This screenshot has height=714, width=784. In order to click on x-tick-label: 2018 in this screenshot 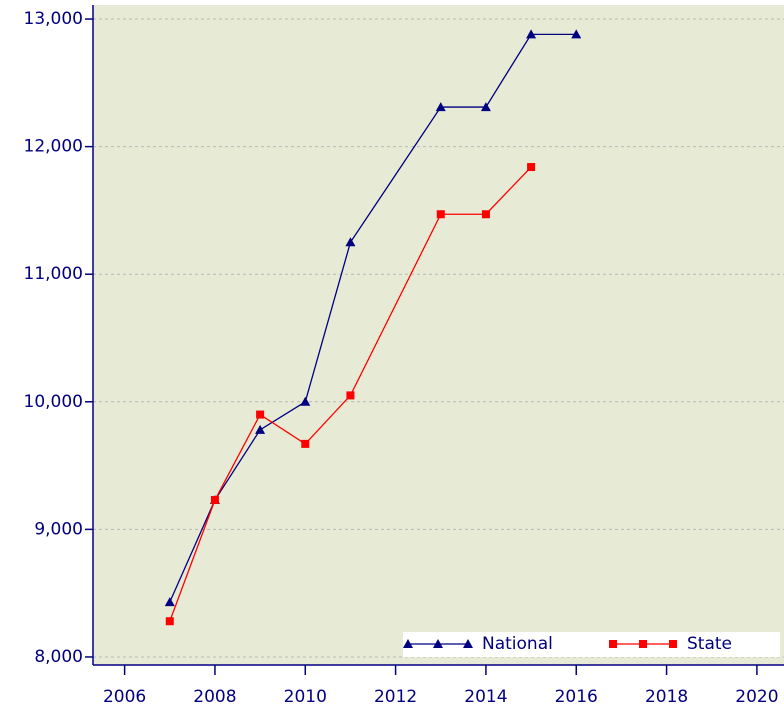, I will do `click(666, 697)`.